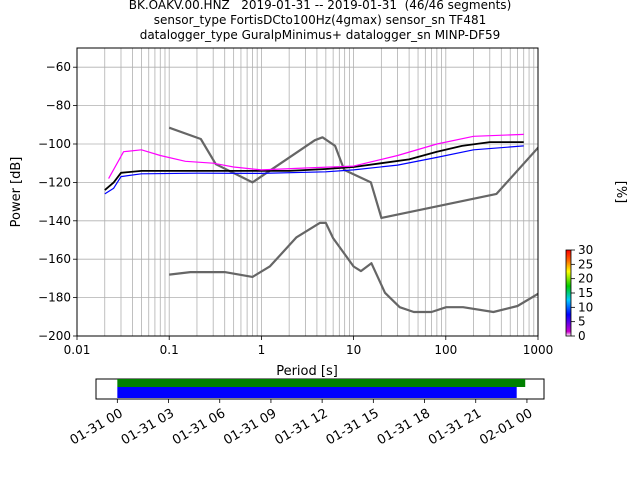 This screenshot has height=480, width=640. Describe the element at coordinates (585, 279) in the screenshot. I see `colorbar-tick-label: 20` at that location.